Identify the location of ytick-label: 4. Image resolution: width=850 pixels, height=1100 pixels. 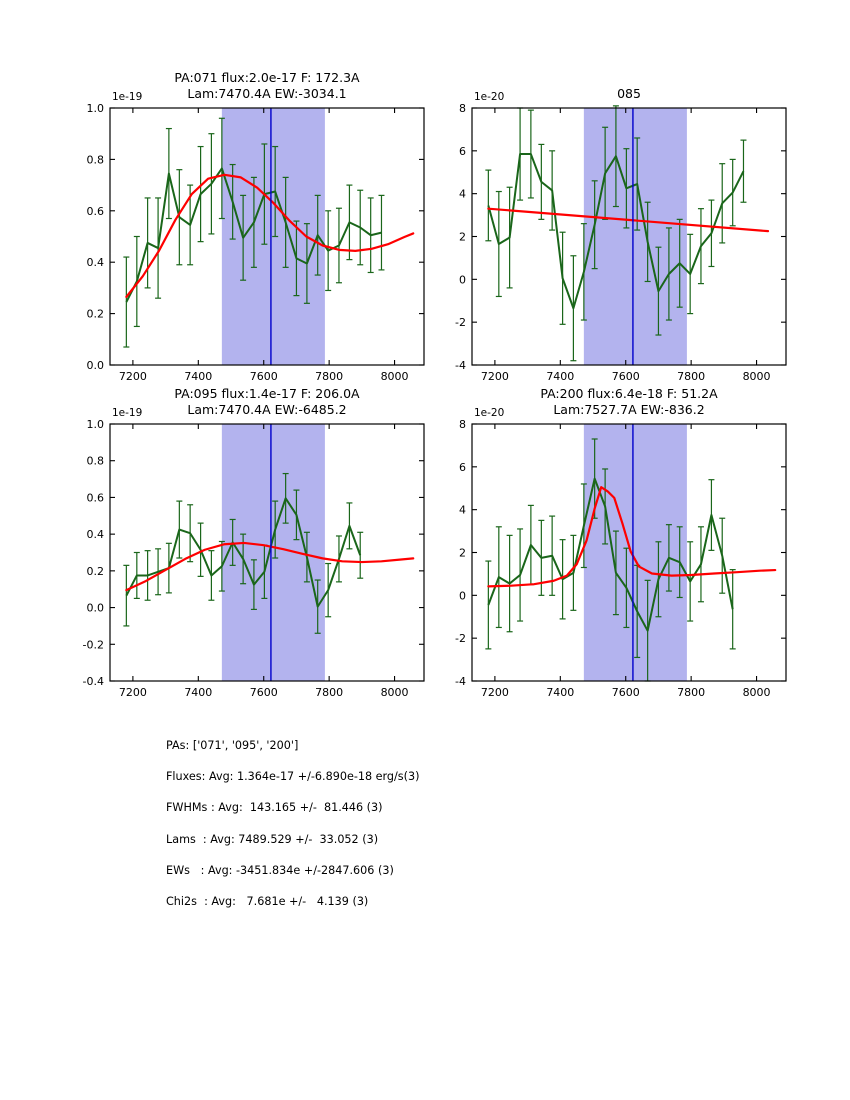
(462, 510).